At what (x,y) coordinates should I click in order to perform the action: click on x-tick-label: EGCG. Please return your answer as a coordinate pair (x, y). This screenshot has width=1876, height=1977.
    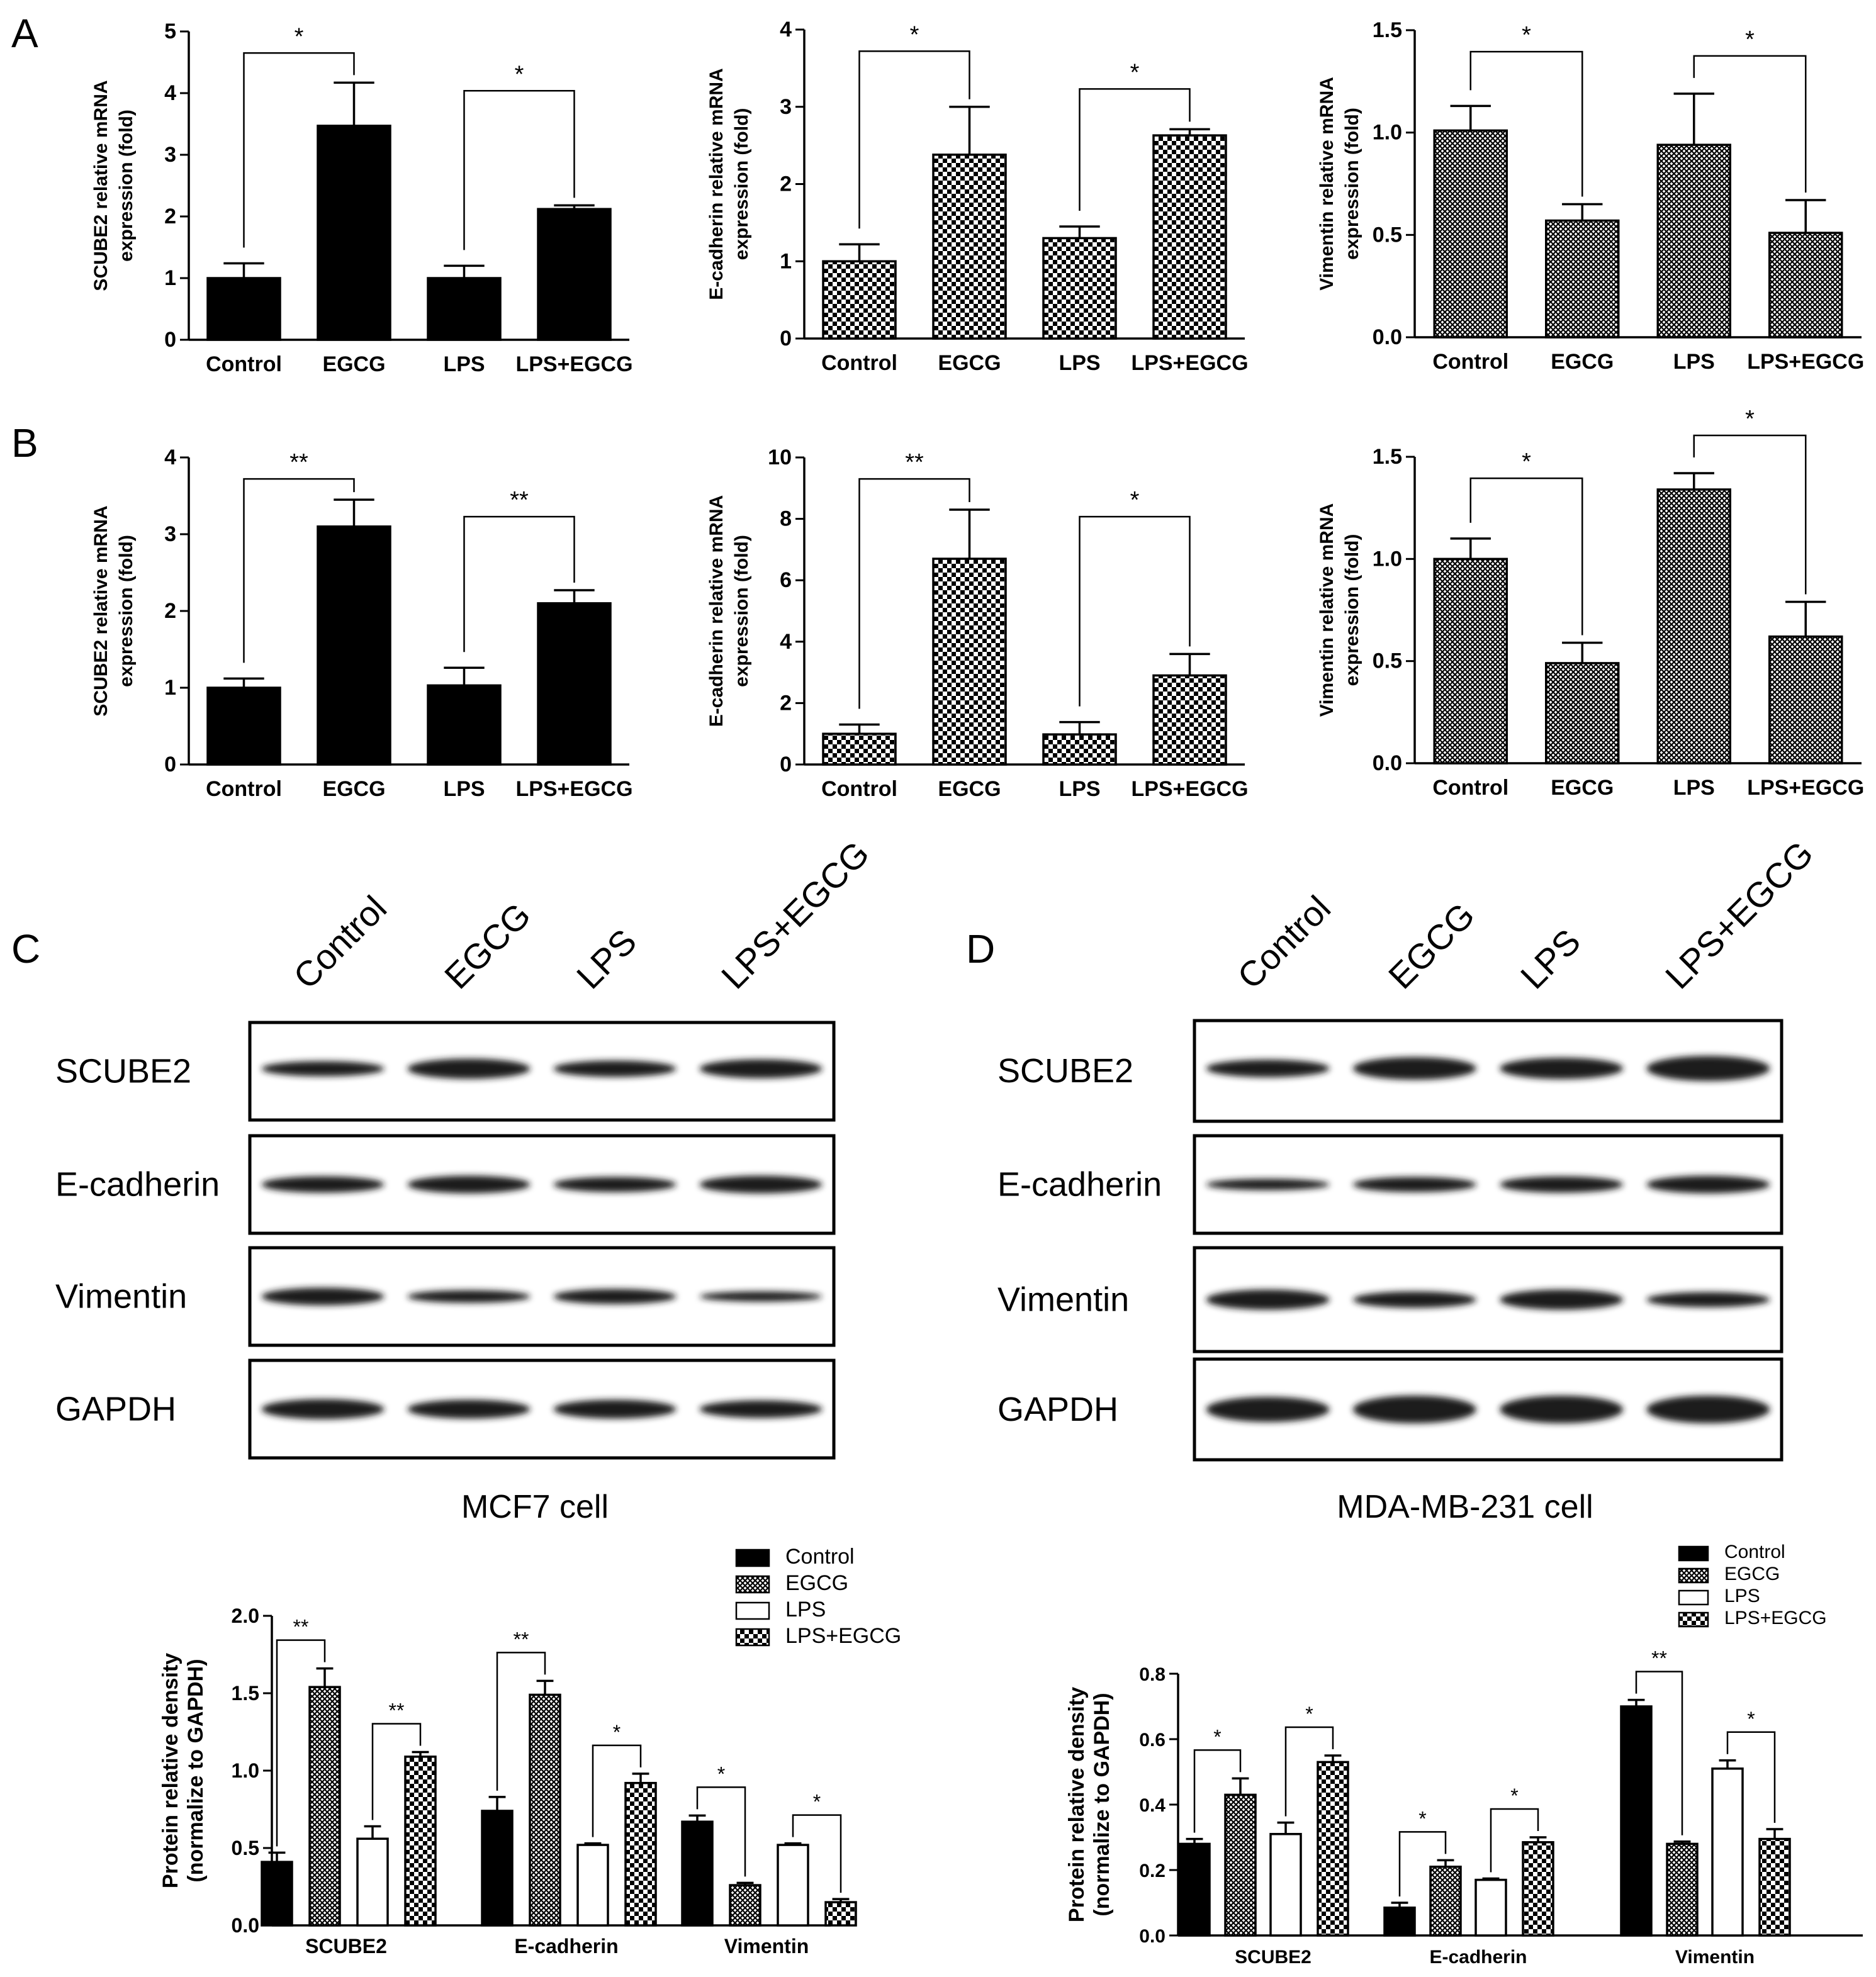
    Looking at the image, I should click on (969, 363).